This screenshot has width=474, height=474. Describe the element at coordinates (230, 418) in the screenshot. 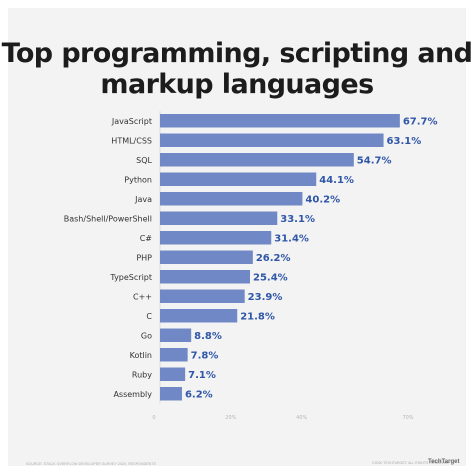

I see `x-tick-label: 20%` at that location.